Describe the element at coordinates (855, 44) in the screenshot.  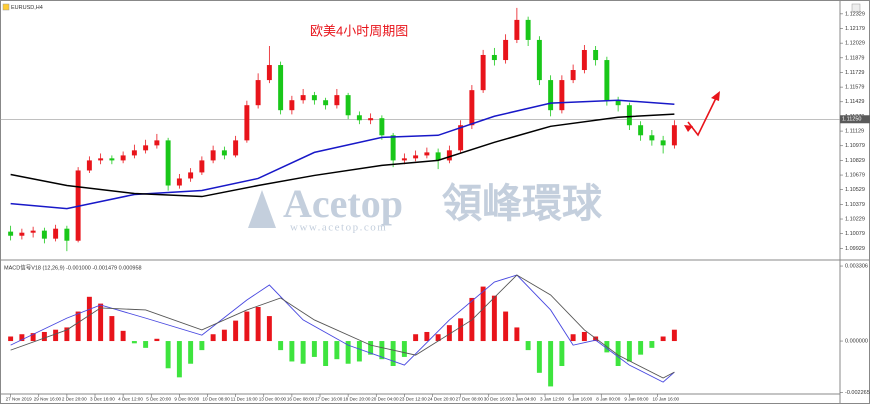
I see `y-tick-label: 1.12029` at that location.